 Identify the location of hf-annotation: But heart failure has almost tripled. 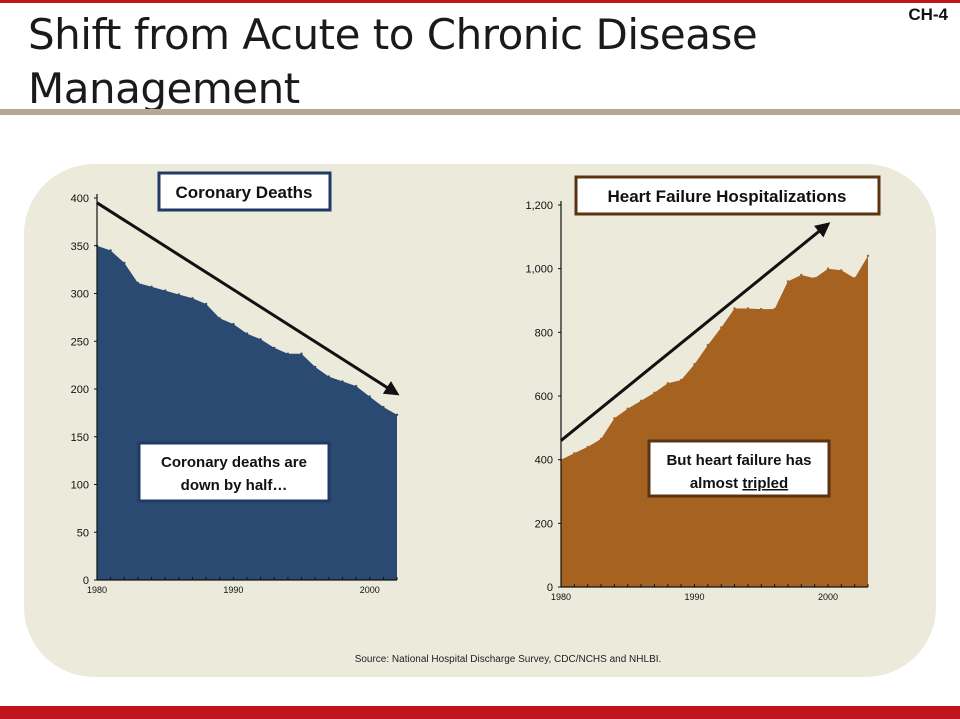
(739, 468).